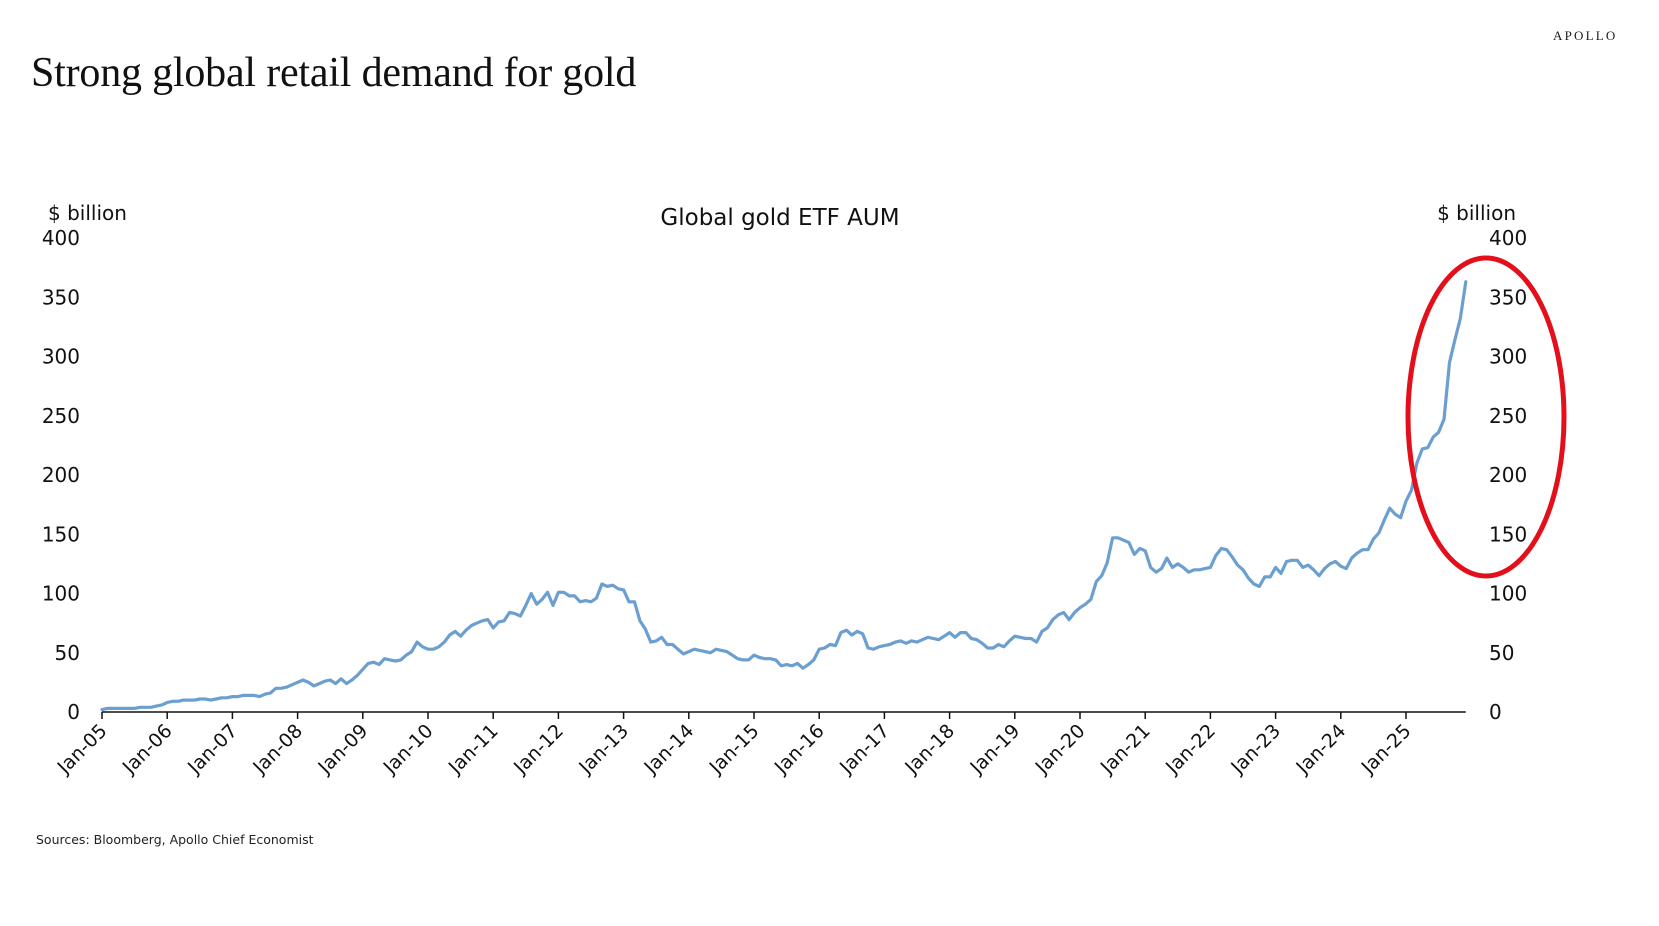 The image size is (1659, 926). Describe the element at coordinates (1508, 534) in the screenshot. I see `y-tick-label-right-150: 150` at that location.